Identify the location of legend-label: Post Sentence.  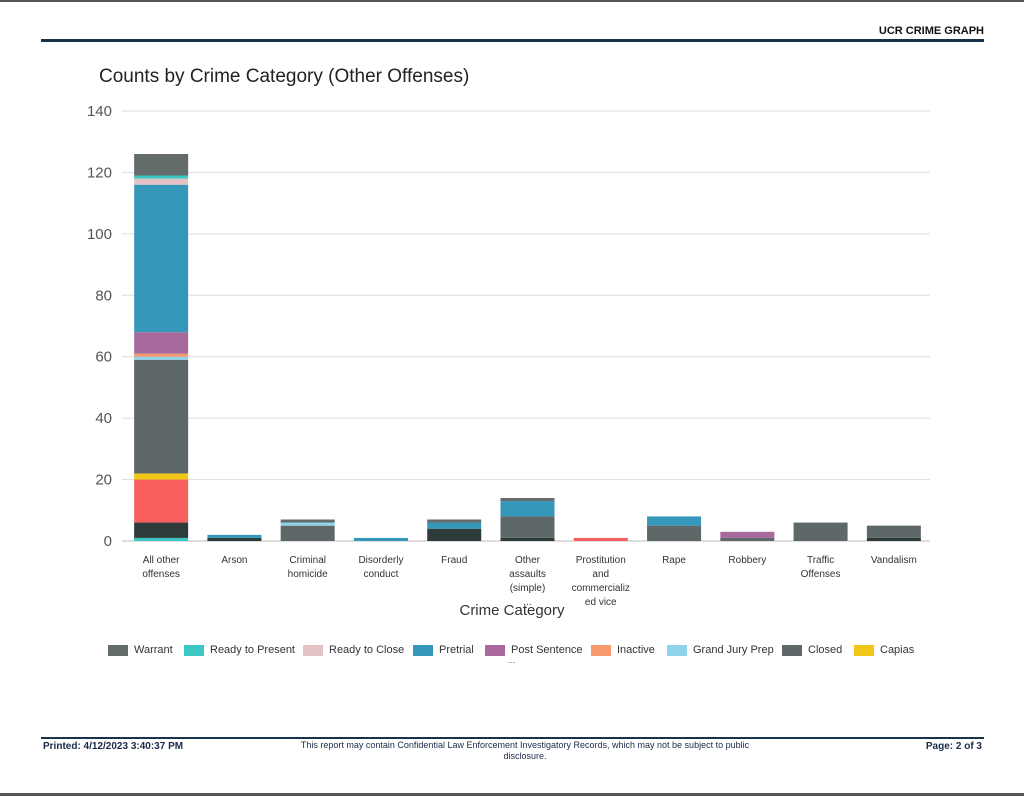
(547, 650).